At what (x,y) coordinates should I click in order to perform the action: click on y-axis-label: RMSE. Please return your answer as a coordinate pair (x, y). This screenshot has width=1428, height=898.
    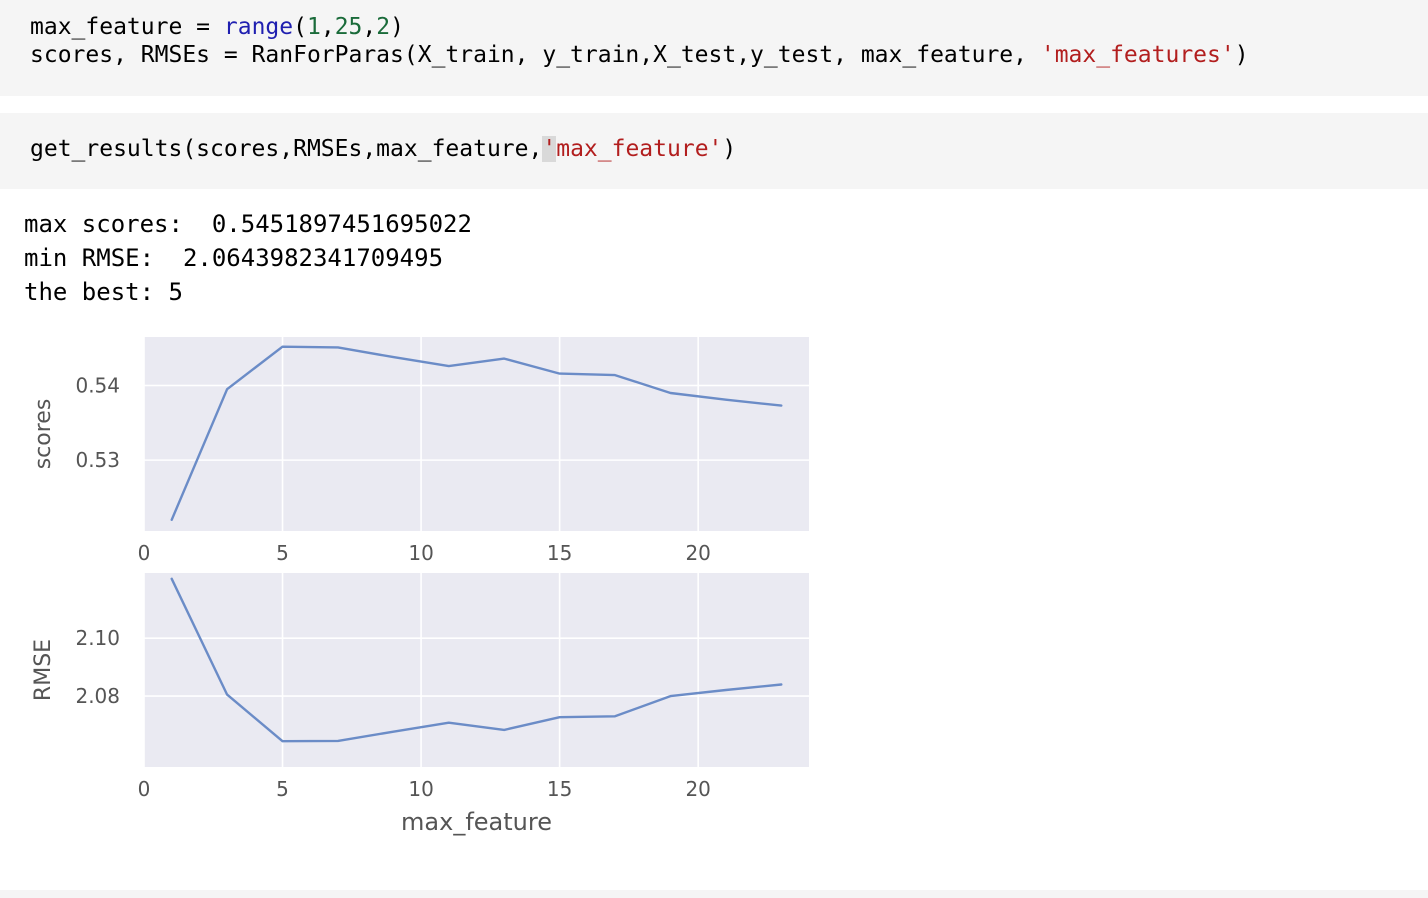
    Looking at the image, I should click on (43, 670).